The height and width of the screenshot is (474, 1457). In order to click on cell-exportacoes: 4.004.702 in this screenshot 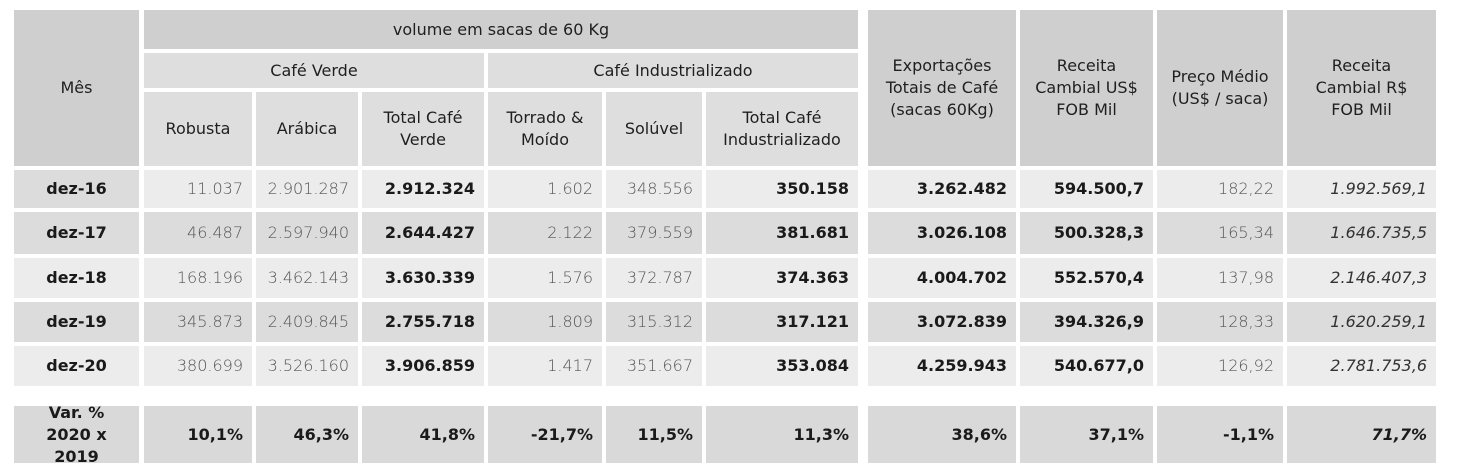, I will do `click(942, 278)`.